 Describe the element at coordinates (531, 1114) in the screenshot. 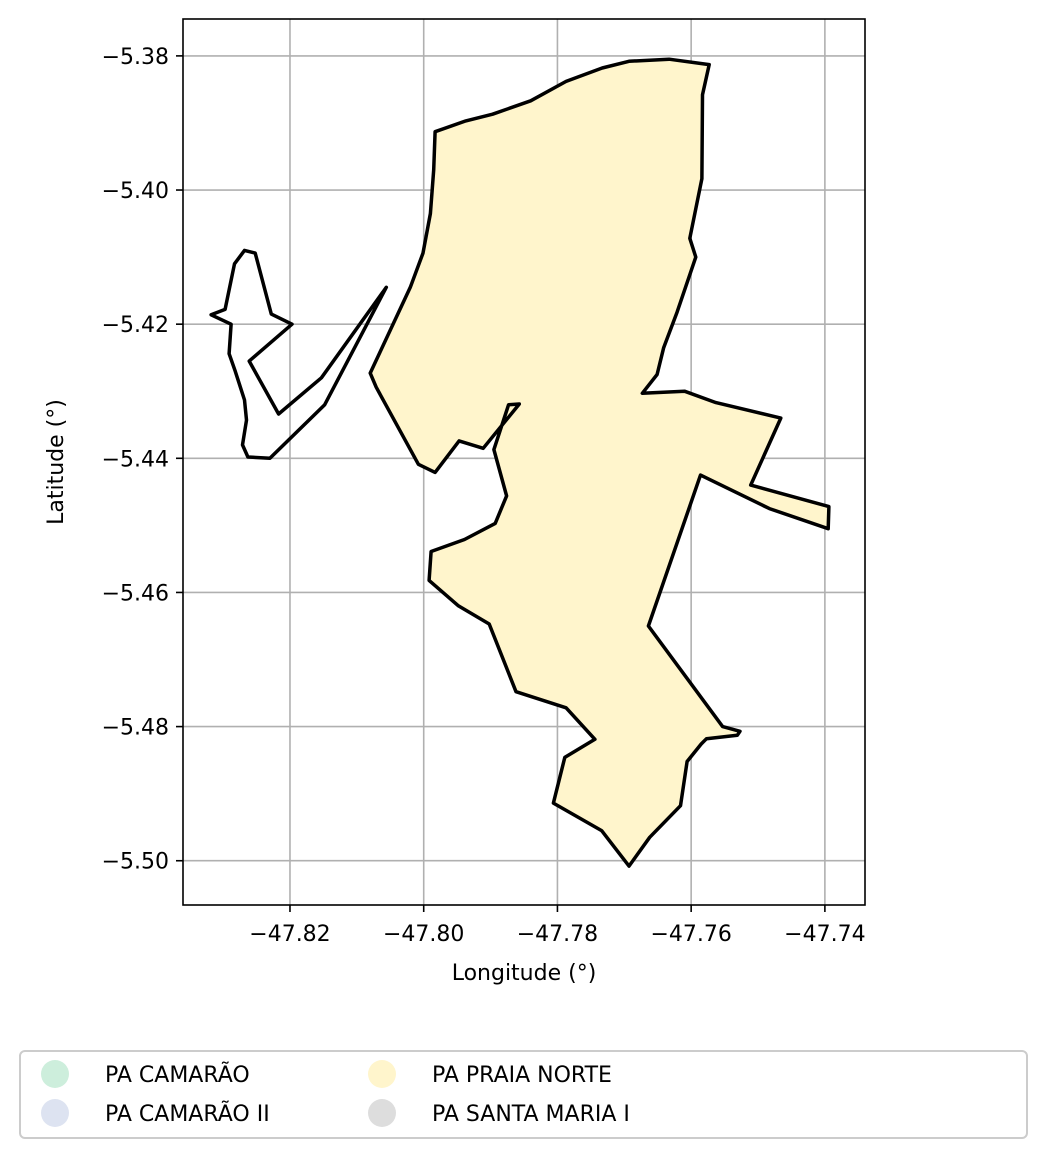

I see `legend-label: PA SANTA MARIA I` at that location.